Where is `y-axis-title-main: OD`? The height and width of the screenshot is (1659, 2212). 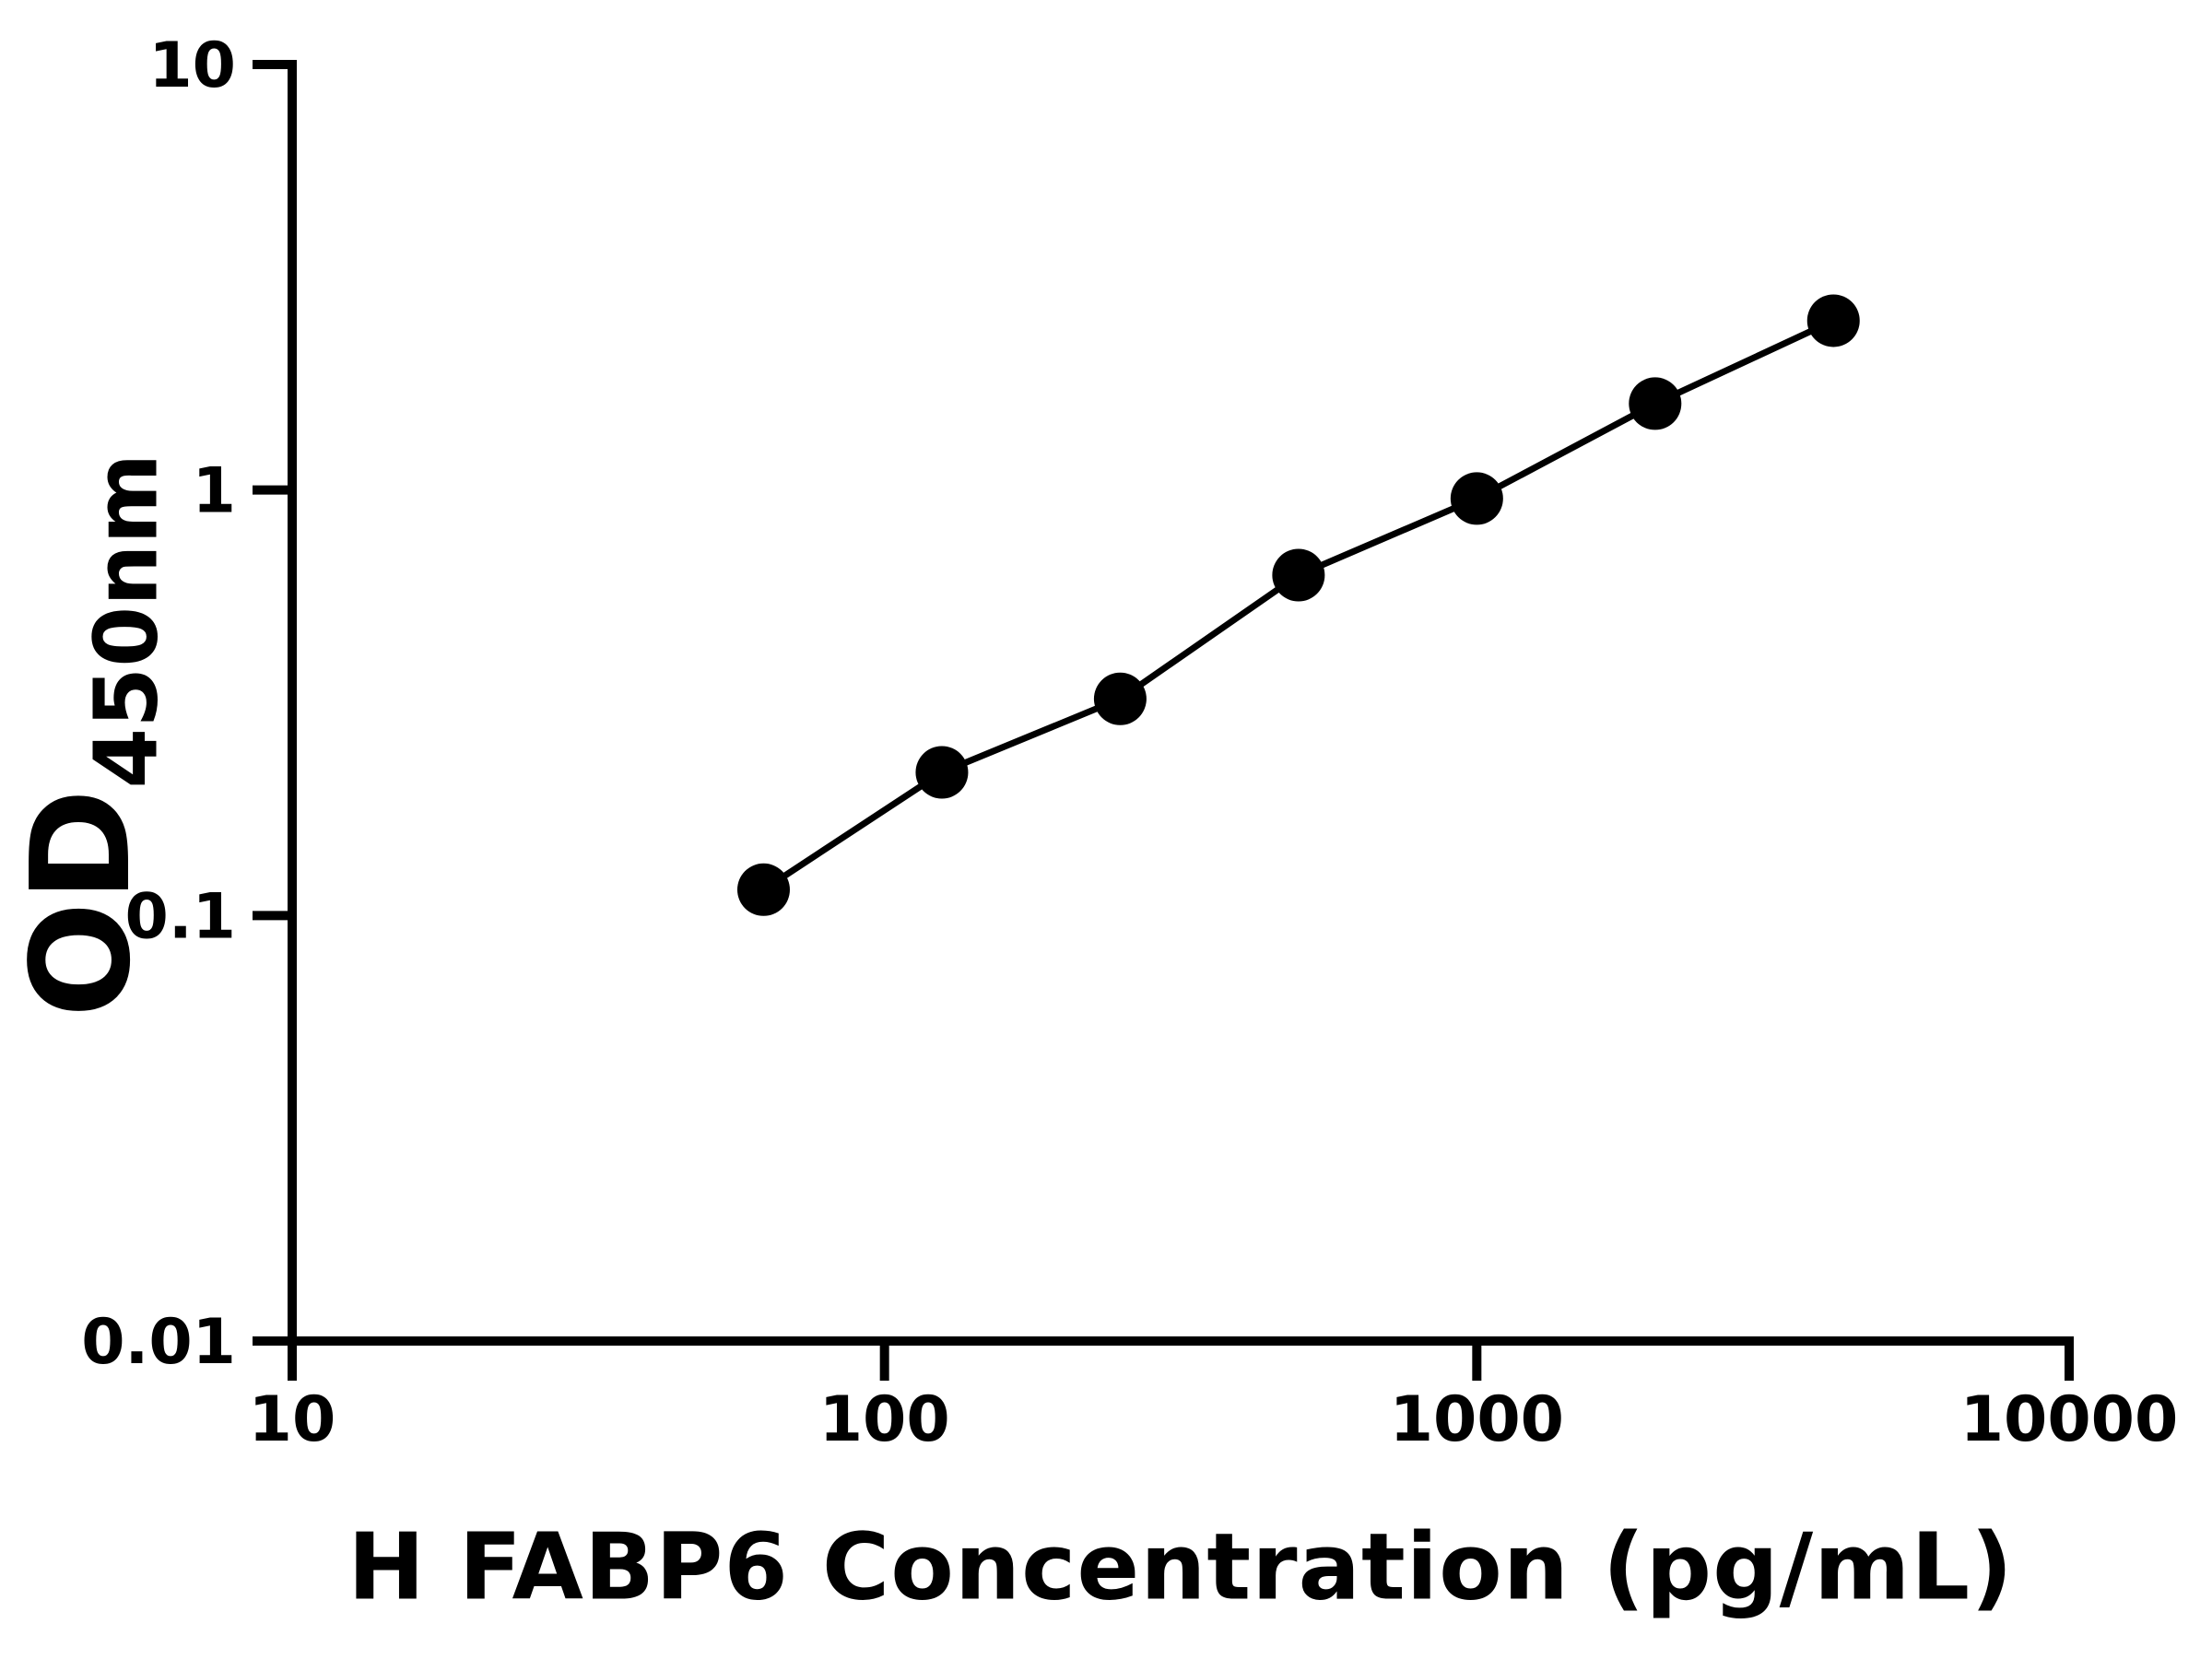 y-axis-title-main: OD is located at coordinates (81, 903).